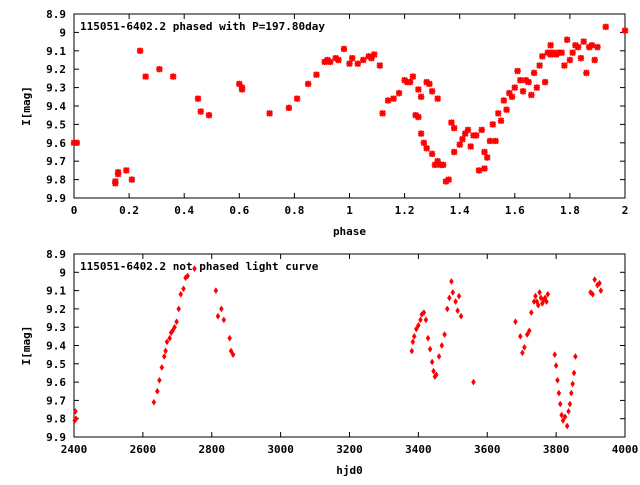 The image size is (640, 485). I want to click on phased-x-tick-label: 1, so click(349, 210).